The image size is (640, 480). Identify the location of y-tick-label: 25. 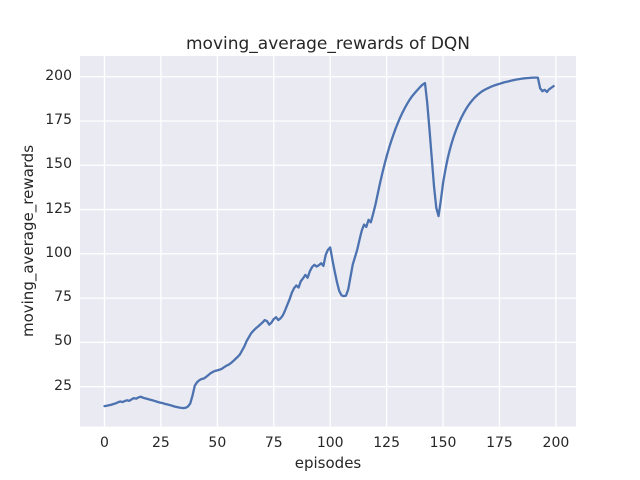
(63, 385).